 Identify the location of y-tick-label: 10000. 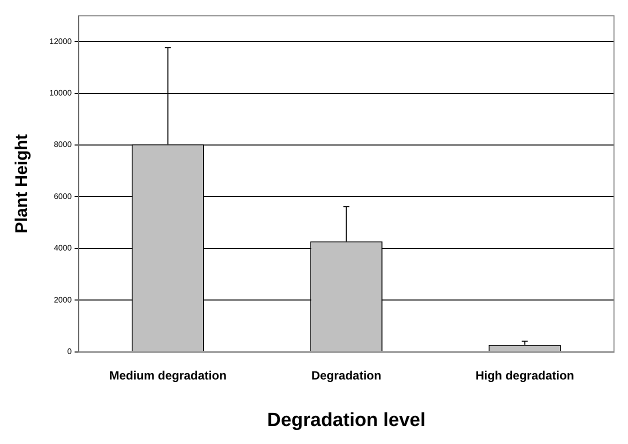
(60, 93).